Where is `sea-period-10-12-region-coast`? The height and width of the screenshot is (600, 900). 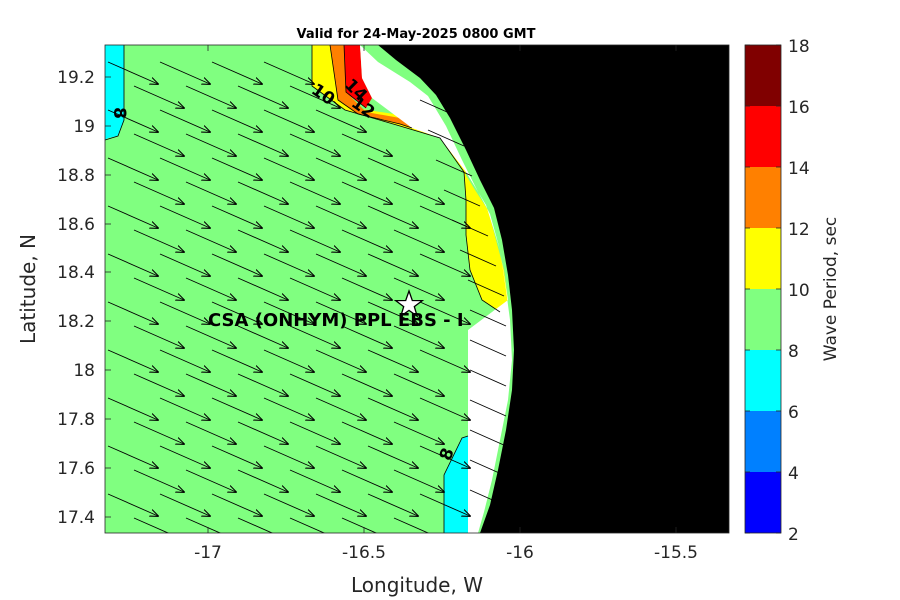 sea-period-10-12-region-coast is located at coordinates (486, 242).